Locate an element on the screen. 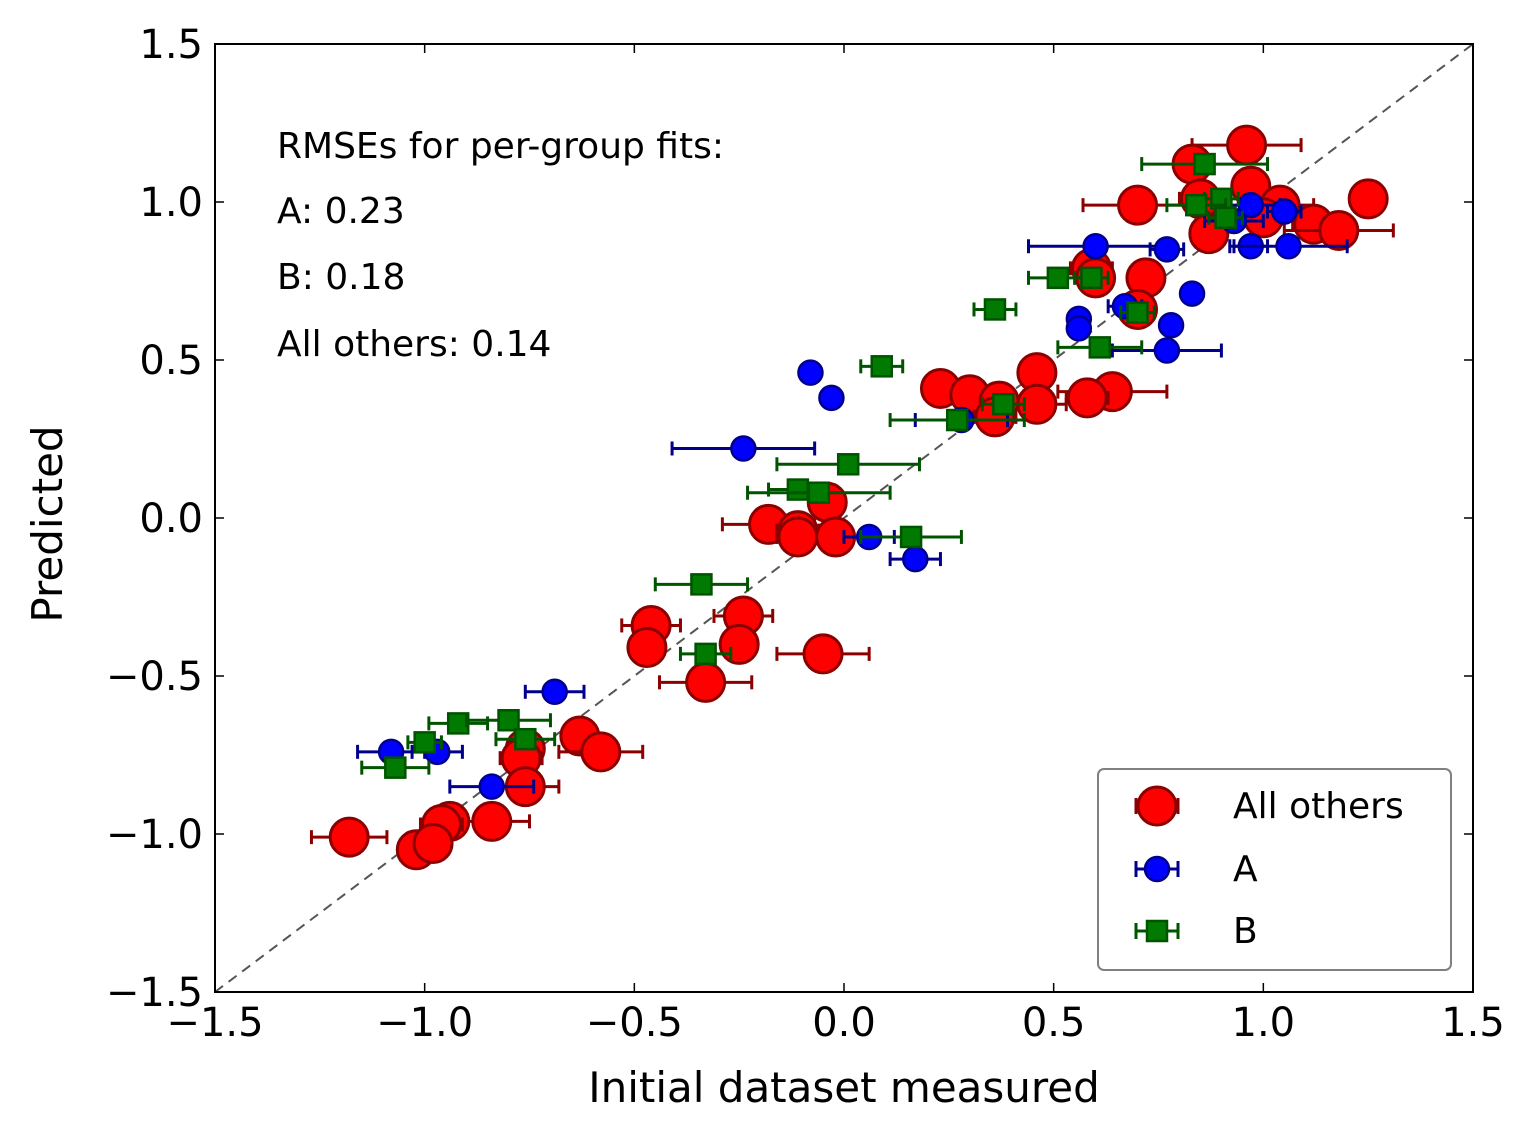  legend-label: A is located at coordinates (1245, 869).